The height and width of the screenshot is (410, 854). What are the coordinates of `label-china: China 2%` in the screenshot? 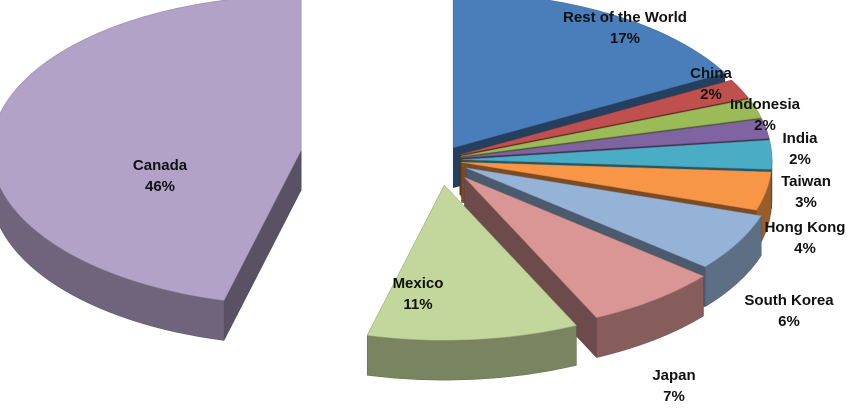 It's located at (711, 84).